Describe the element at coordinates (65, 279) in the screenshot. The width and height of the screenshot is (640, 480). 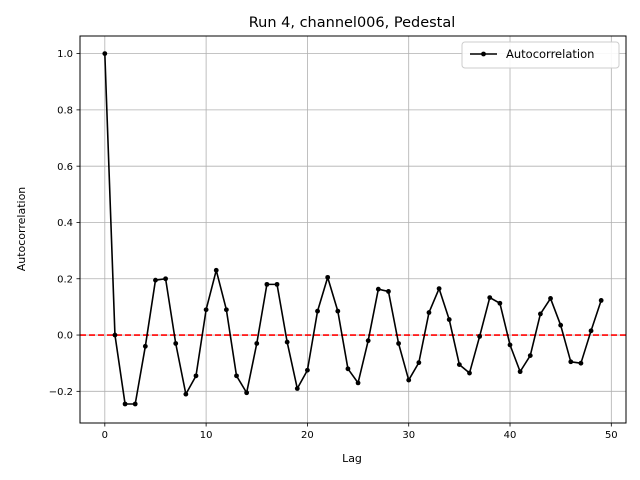
I see `y-tick-label-2: 0.2` at that location.